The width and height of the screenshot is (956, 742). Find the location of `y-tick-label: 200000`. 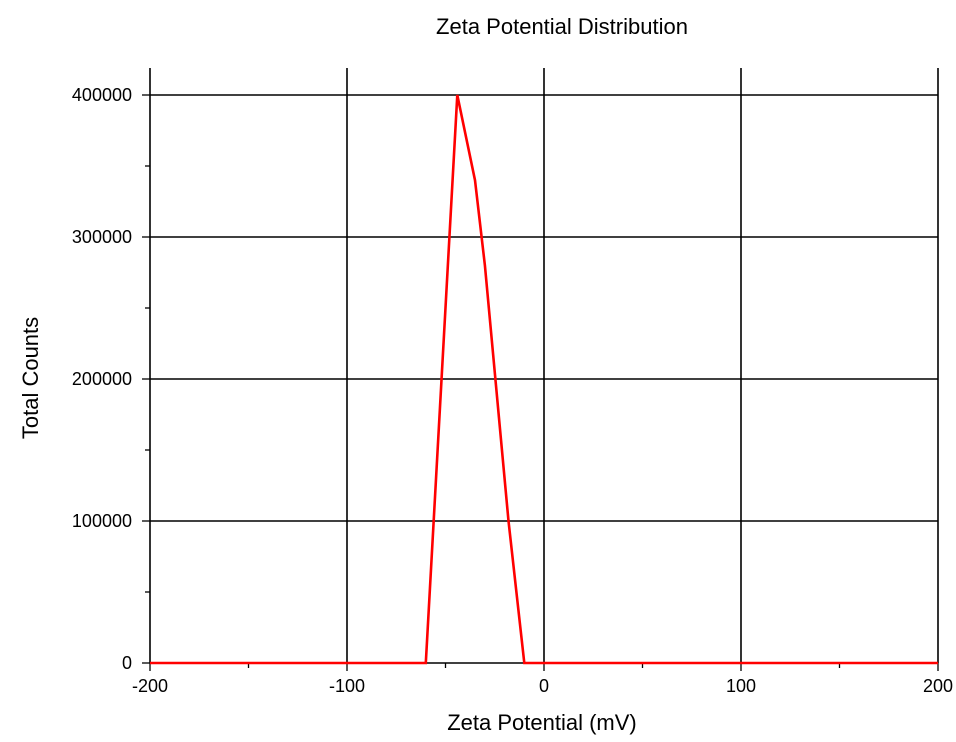

y-tick-label: 200000 is located at coordinates (102, 379).